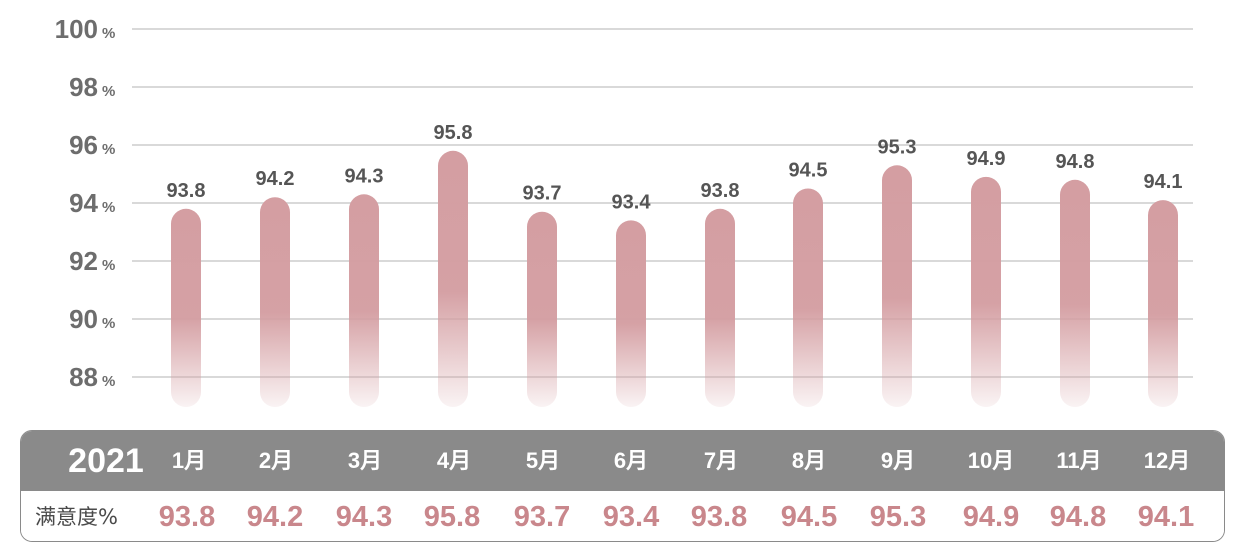  Describe the element at coordinates (631, 460) in the screenshot. I see `month-label: 6月` at that location.